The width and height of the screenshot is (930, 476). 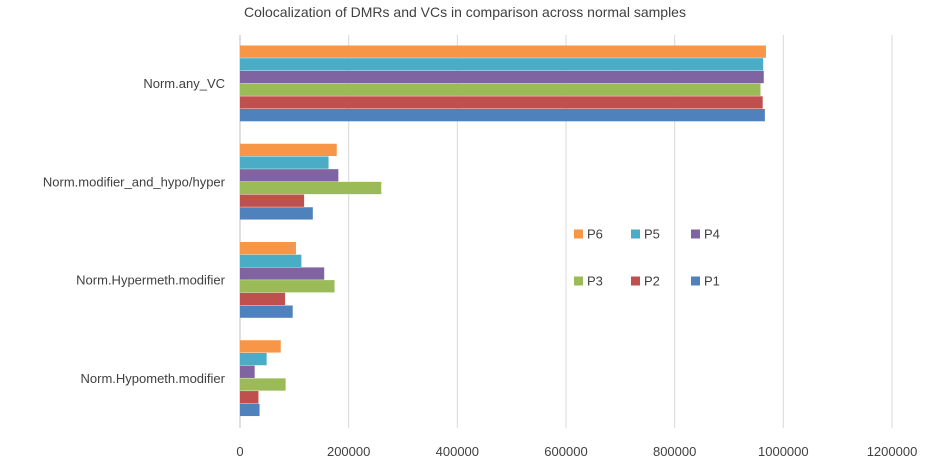 I want to click on x-axis-tick-labels: 0 200000 400000 600000 800000 1000000 1200000, so click(x=576, y=451).